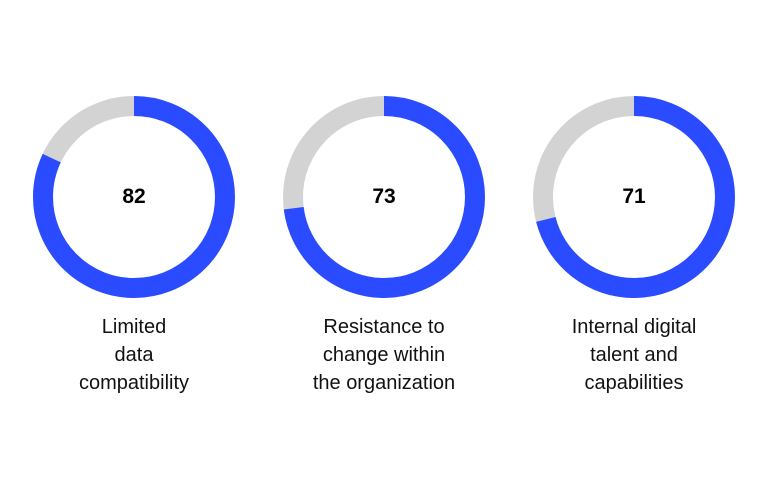 The height and width of the screenshot is (480, 767). I want to click on donut-label-3-line-3: capabilities, so click(634, 383).